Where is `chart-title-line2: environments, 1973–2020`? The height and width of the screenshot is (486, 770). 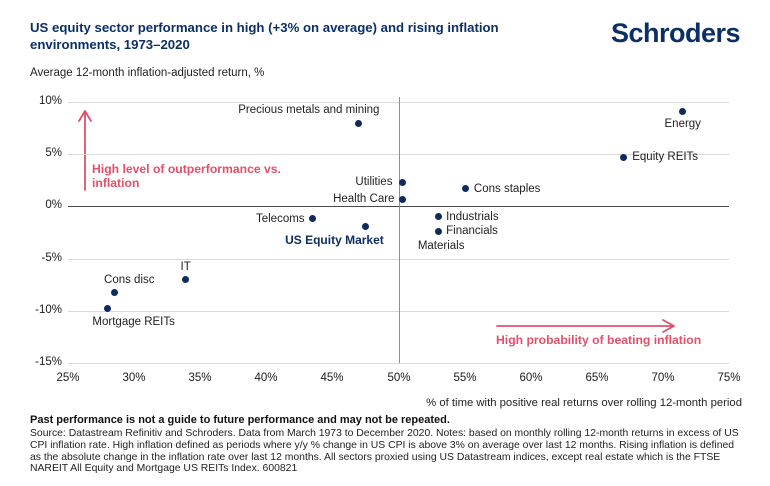 chart-title-line2: environments, 1973–2020 is located at coordinates (110, 44).